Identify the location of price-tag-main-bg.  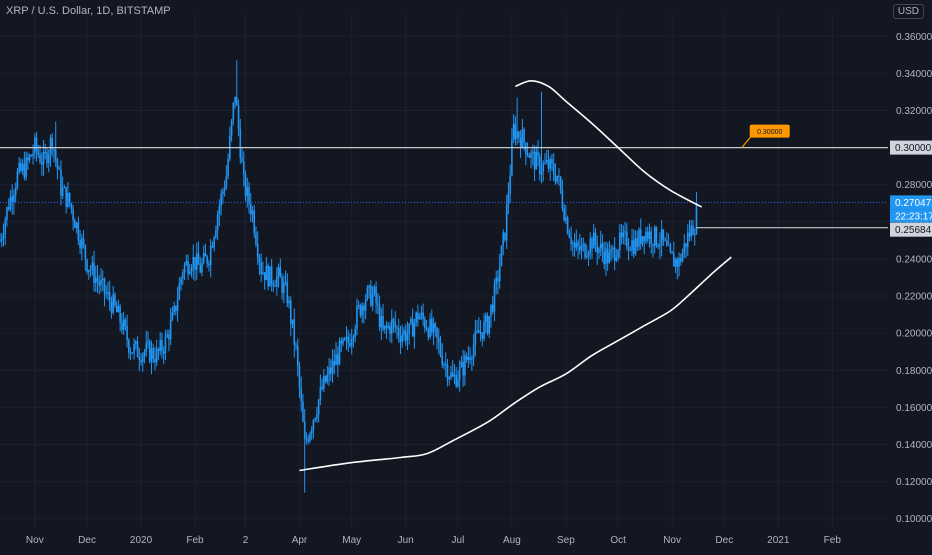
(911, 147).